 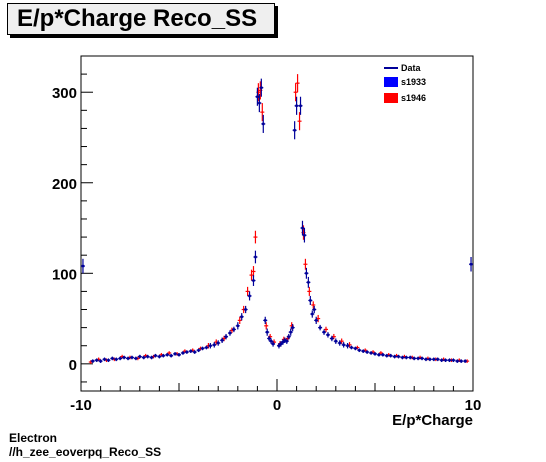 I want to click on footer-label-electron: Electron, so click(x=33, y=438).